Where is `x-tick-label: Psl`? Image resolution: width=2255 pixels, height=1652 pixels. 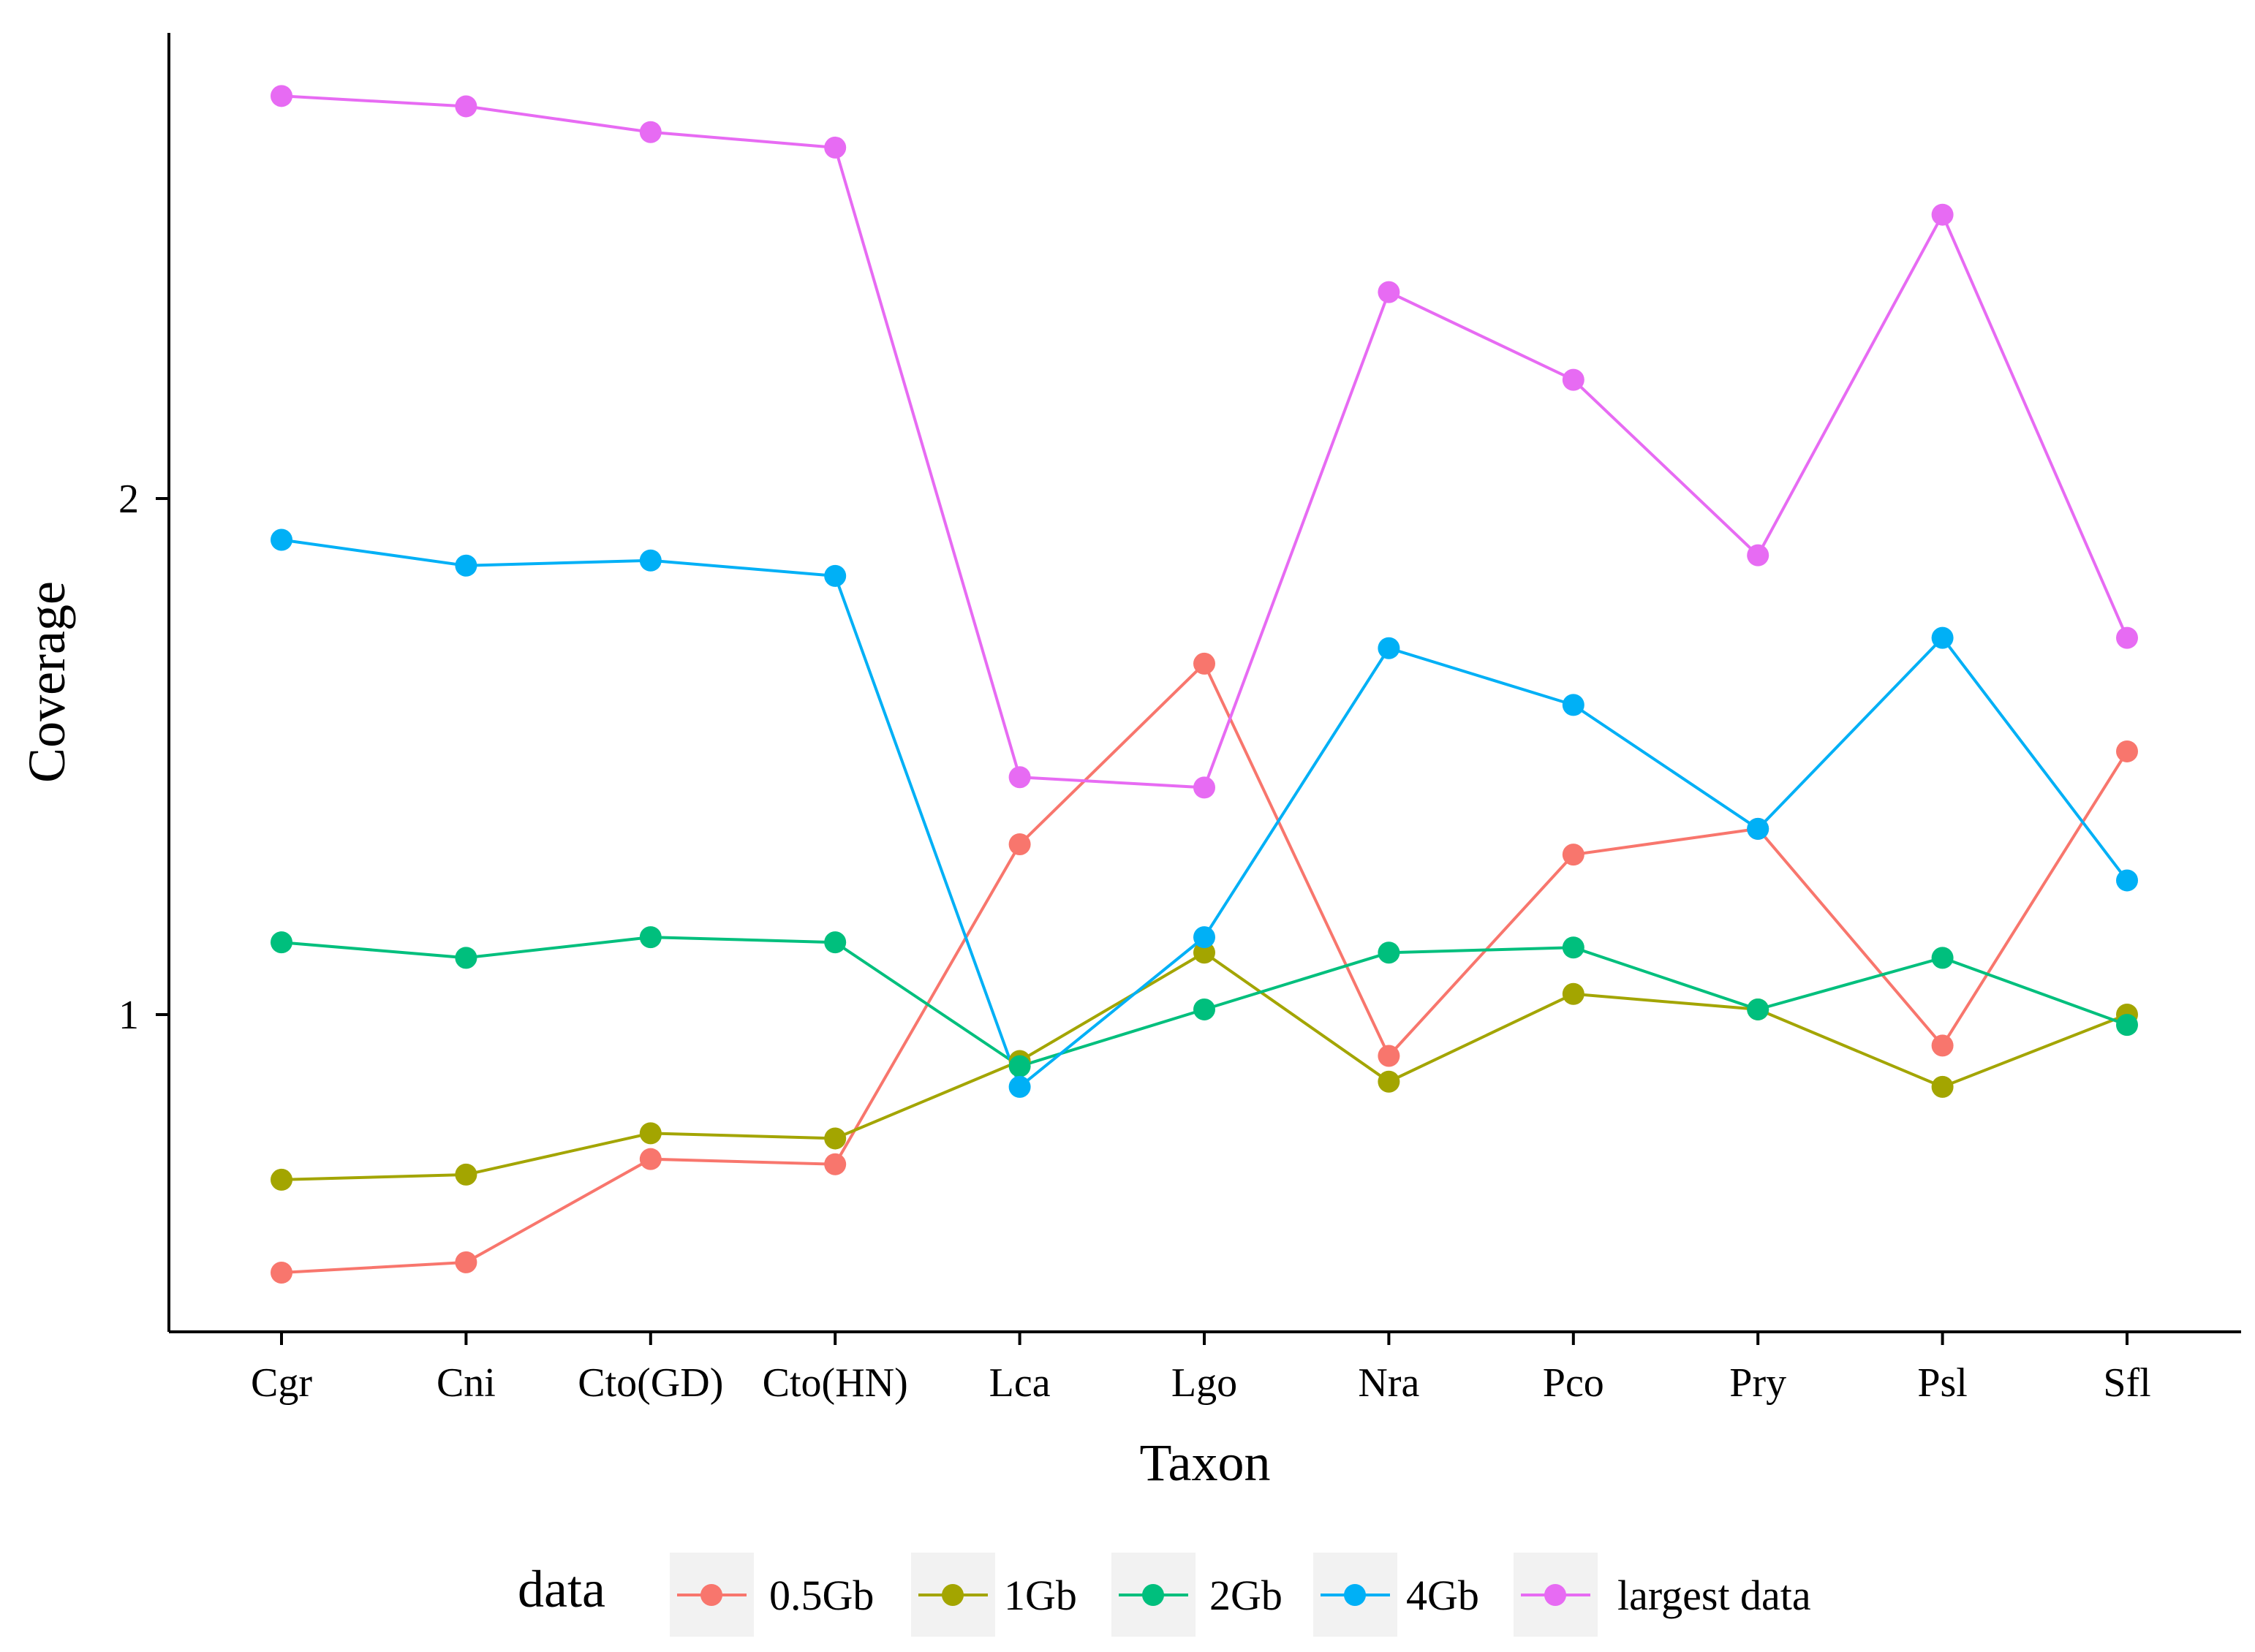
x-tick-label: Psl is located at coordinates (1942, 1383).